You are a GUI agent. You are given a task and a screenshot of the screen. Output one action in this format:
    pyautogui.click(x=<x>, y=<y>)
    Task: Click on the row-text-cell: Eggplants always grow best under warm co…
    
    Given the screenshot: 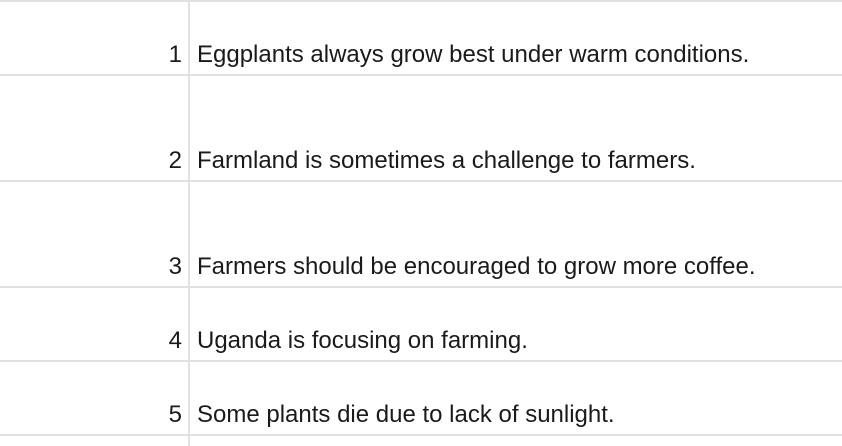 What is the action you would take?
    pyautogui.click(x=473, y=54)
    